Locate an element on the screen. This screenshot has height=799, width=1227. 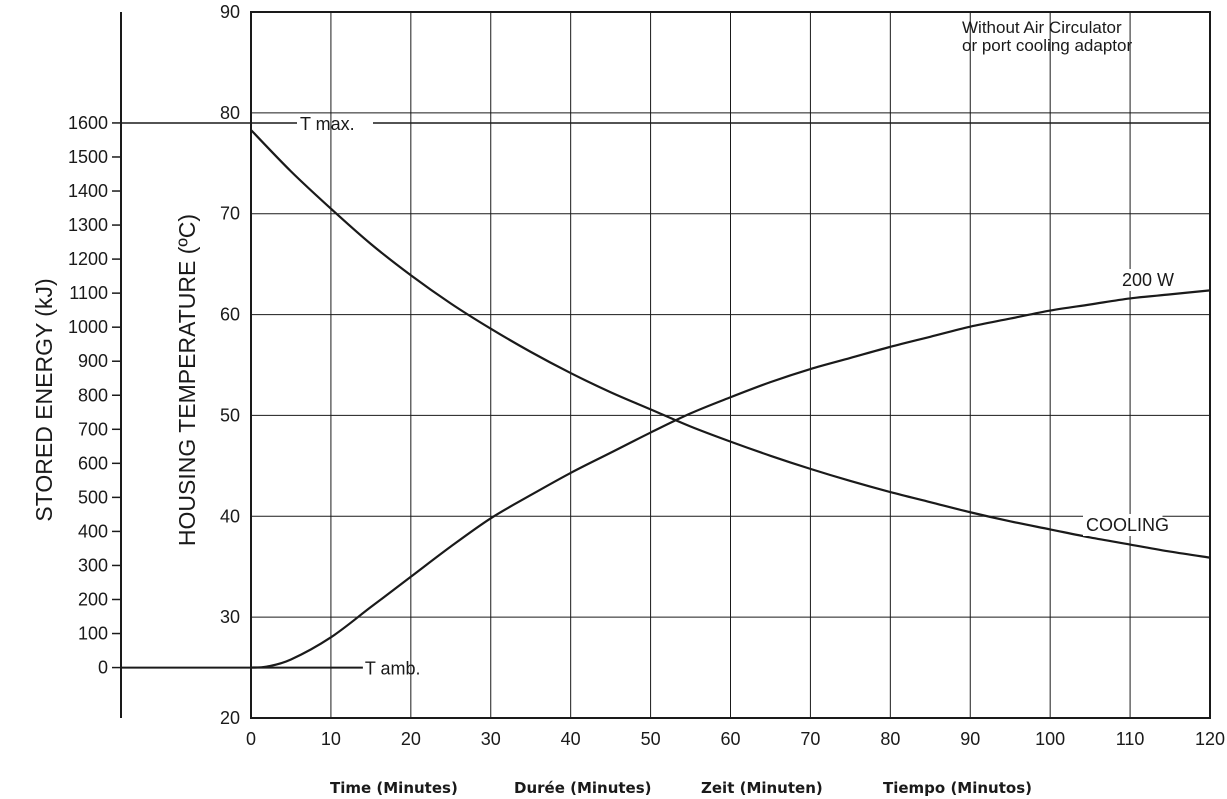
y-tick-label: 40 is located at coordinates (230, 516).